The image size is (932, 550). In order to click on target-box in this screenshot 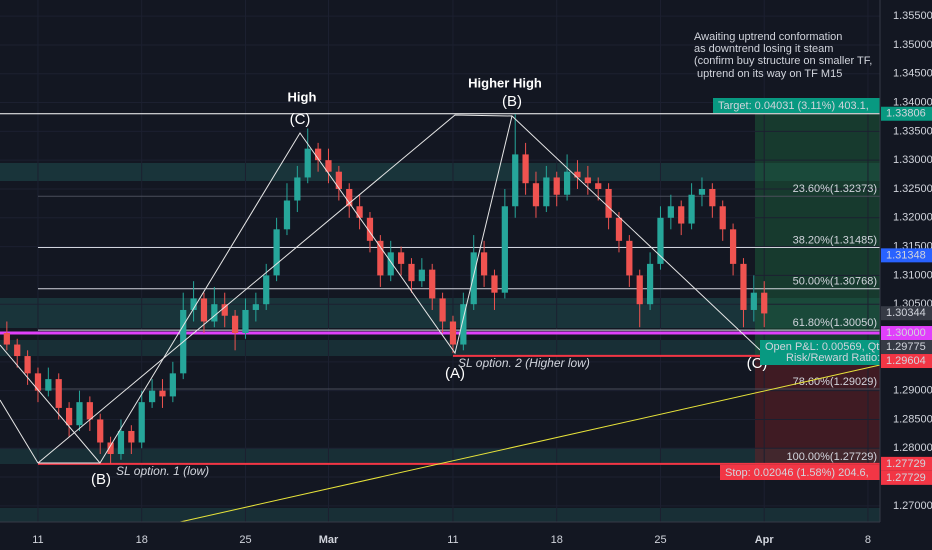, I will do `click(796, 105)`.